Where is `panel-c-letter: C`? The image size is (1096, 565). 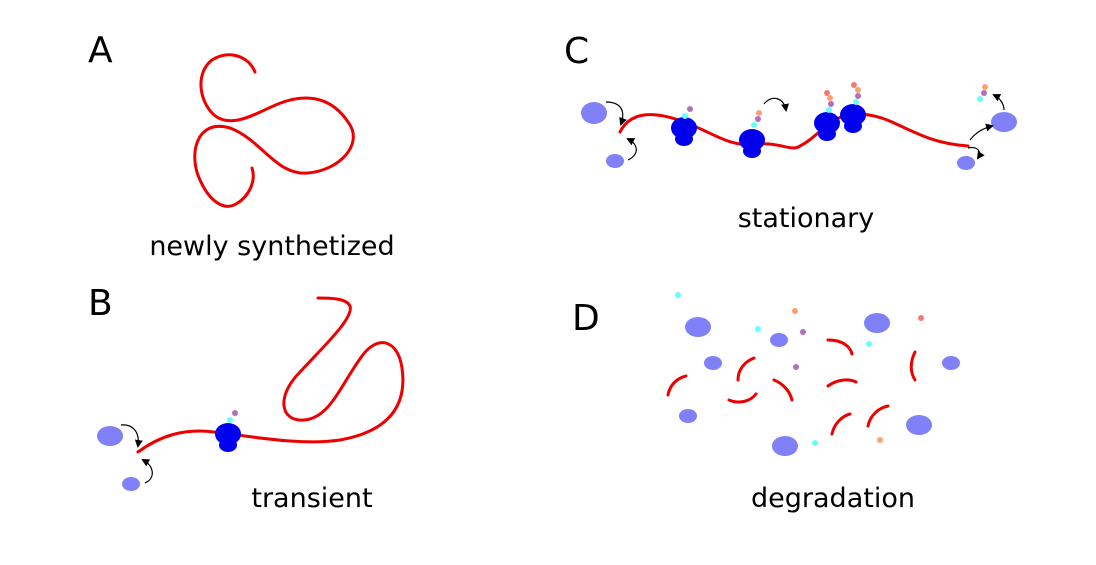
panel-c-letter: C is located at coordinates (576, 51).